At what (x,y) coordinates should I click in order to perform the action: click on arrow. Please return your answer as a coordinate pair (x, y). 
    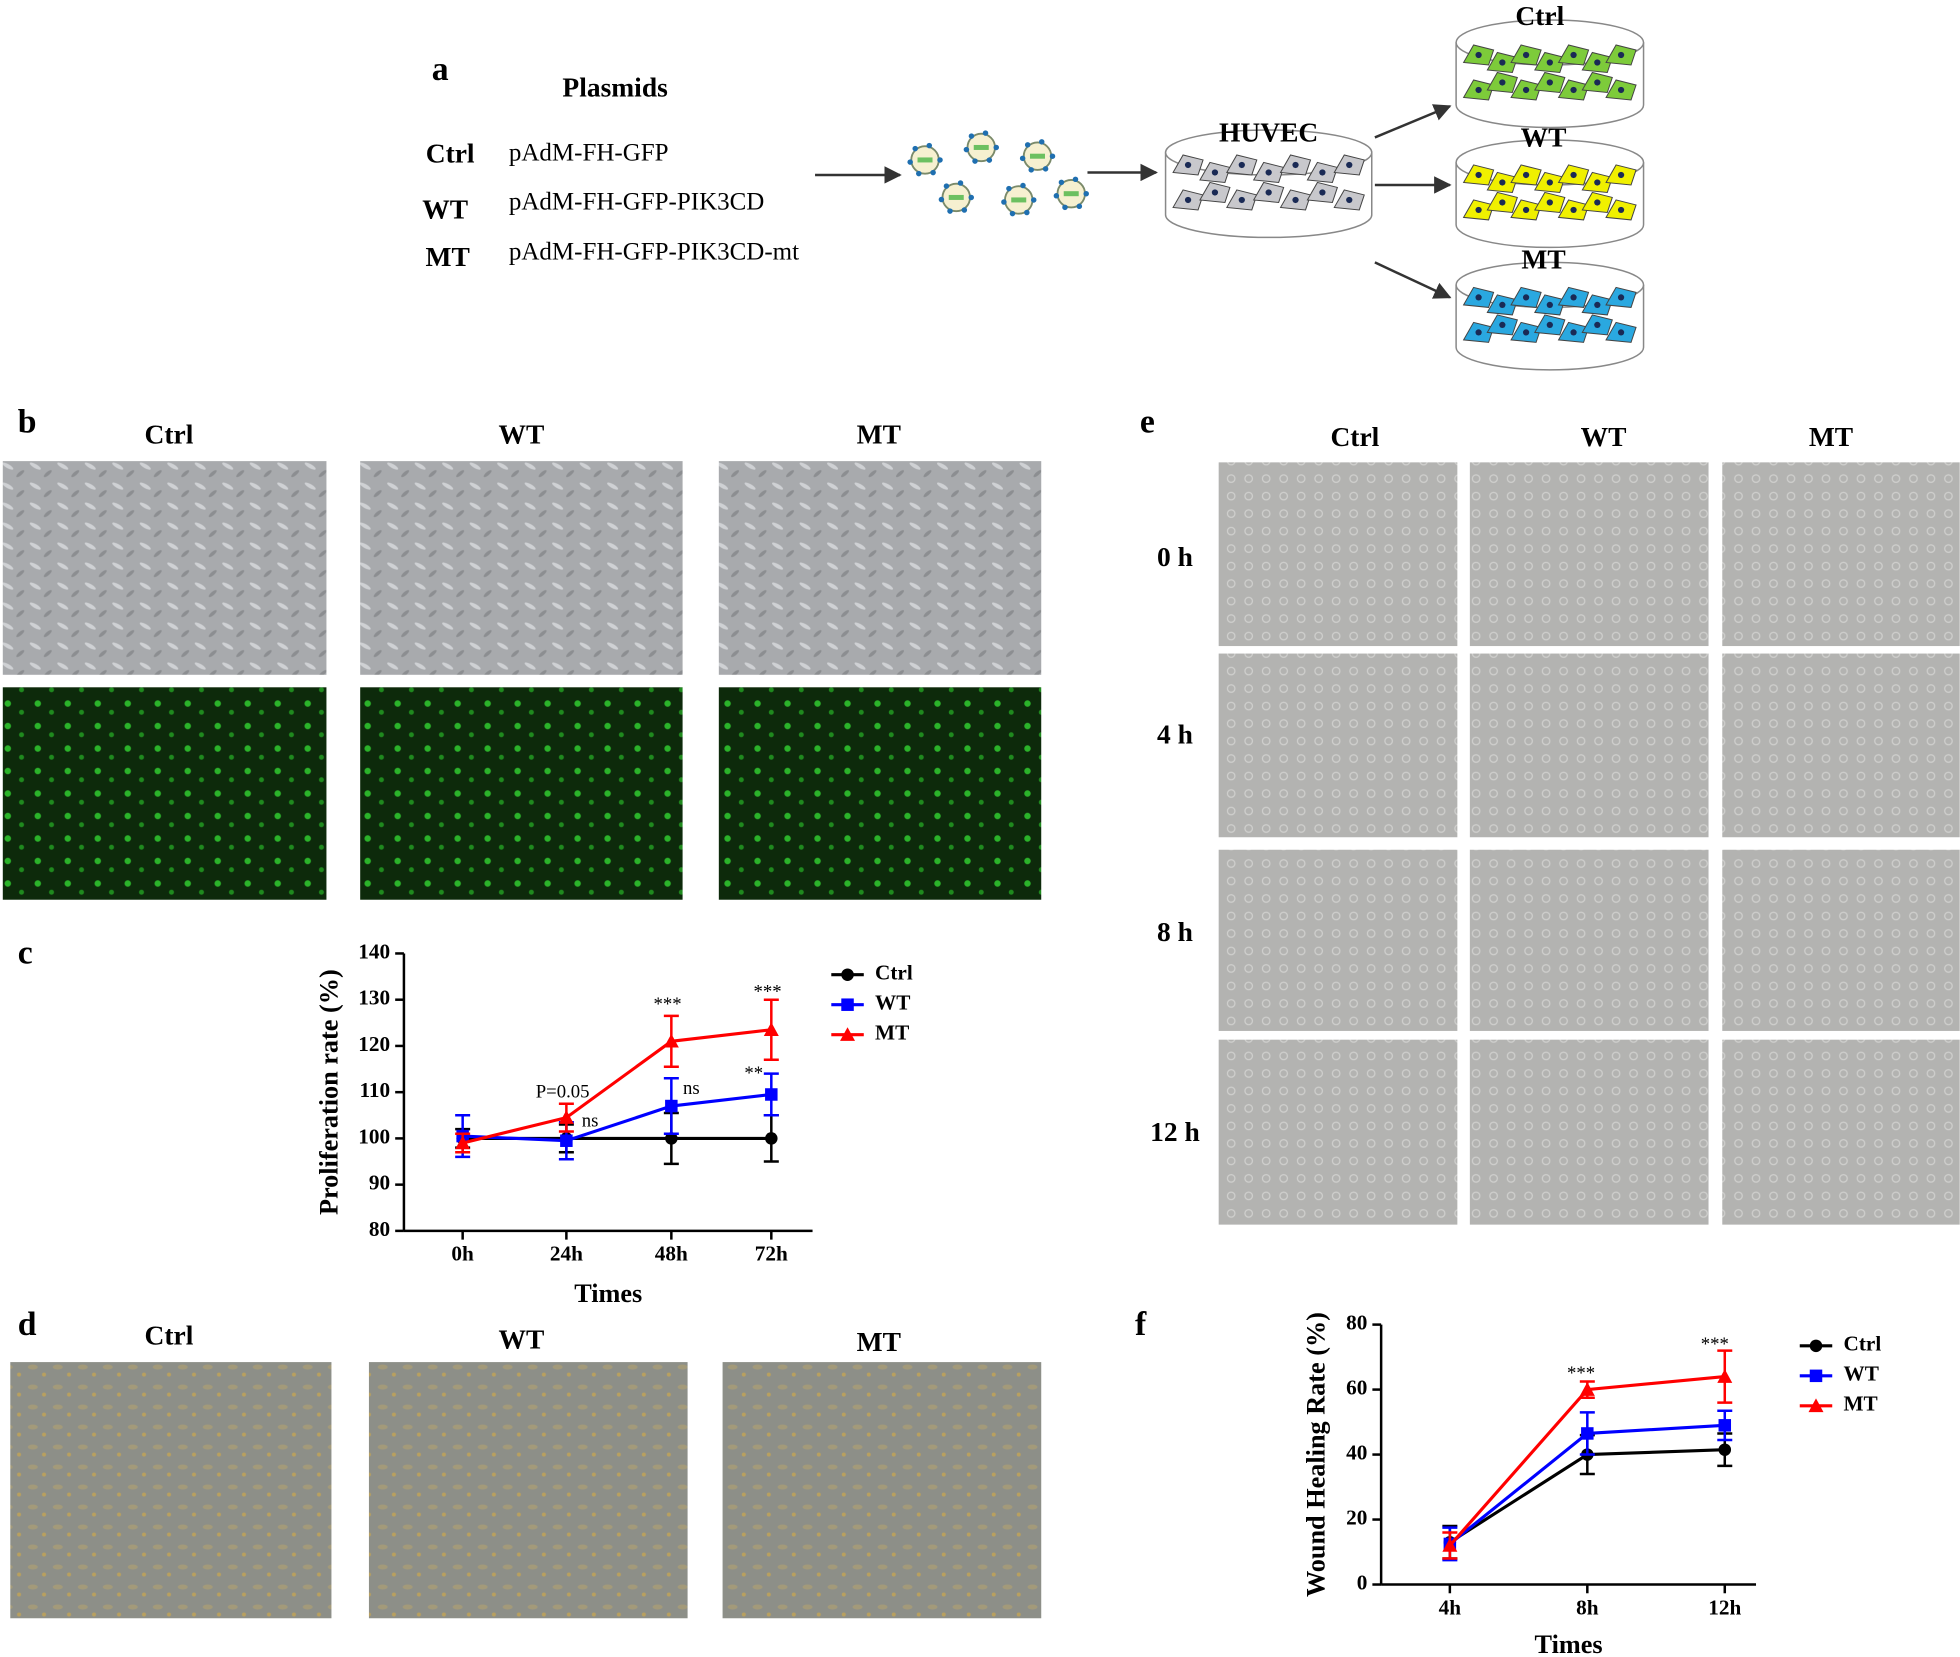
    Looking at the image, I should click on (1413, 280).